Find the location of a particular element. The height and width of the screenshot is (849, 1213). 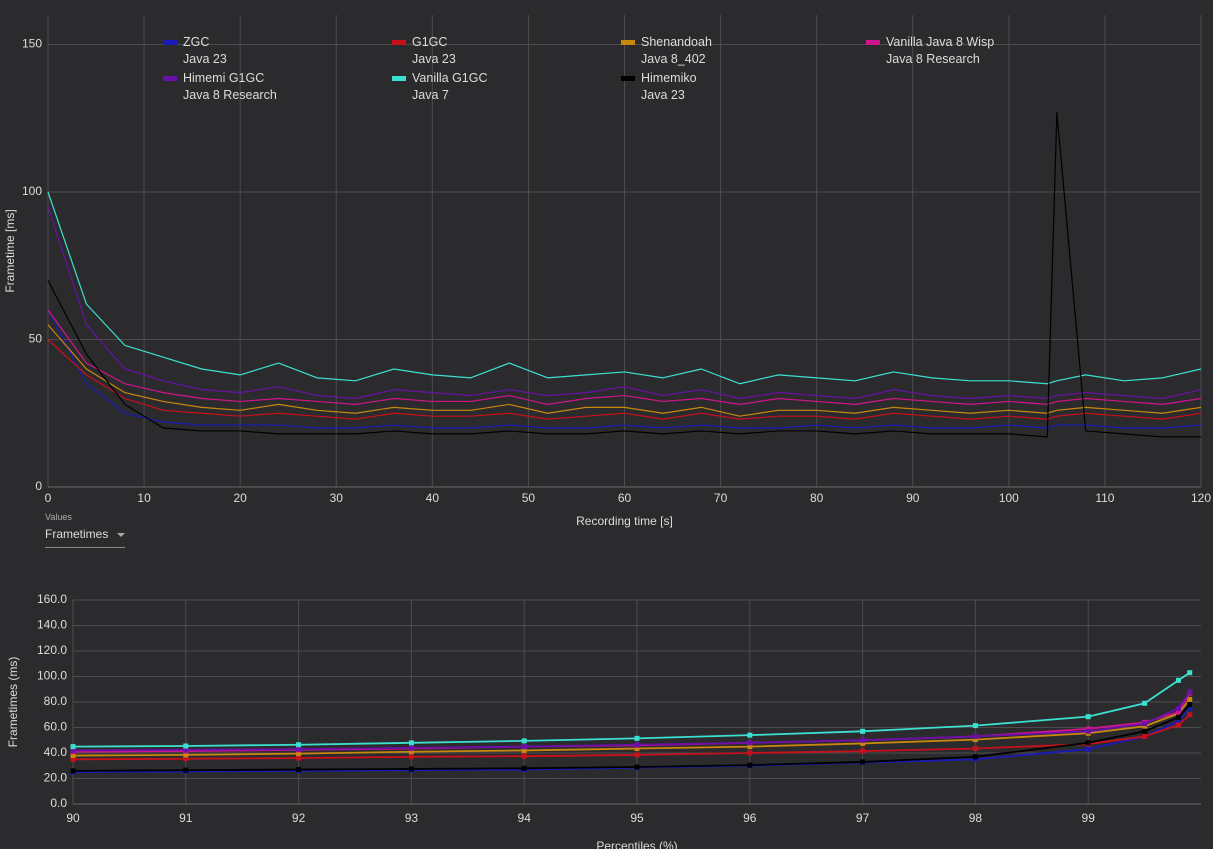

y-tick-label: 140.0 is located at coordinates (52, 625).